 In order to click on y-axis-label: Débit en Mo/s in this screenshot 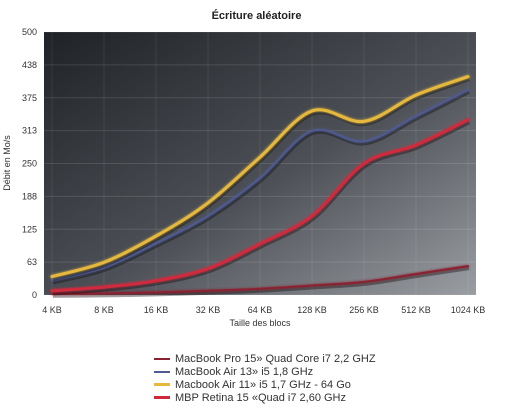, I will do `click(7, 163)`.